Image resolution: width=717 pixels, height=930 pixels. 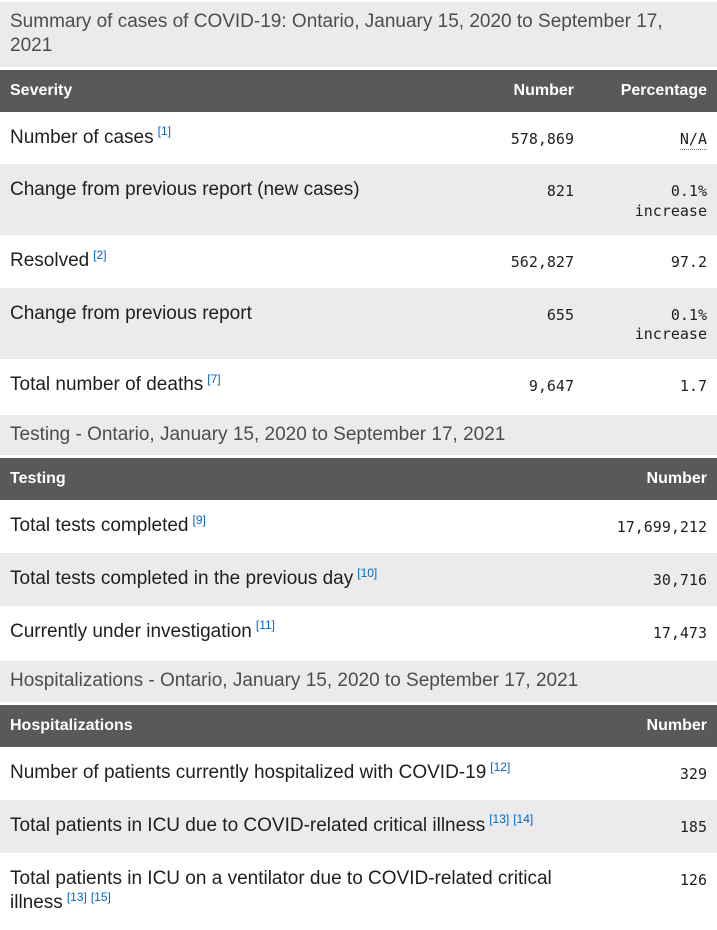 I want to click on table-row: Resolved [2] 562,827 97.2, so click(x=358, y=261).